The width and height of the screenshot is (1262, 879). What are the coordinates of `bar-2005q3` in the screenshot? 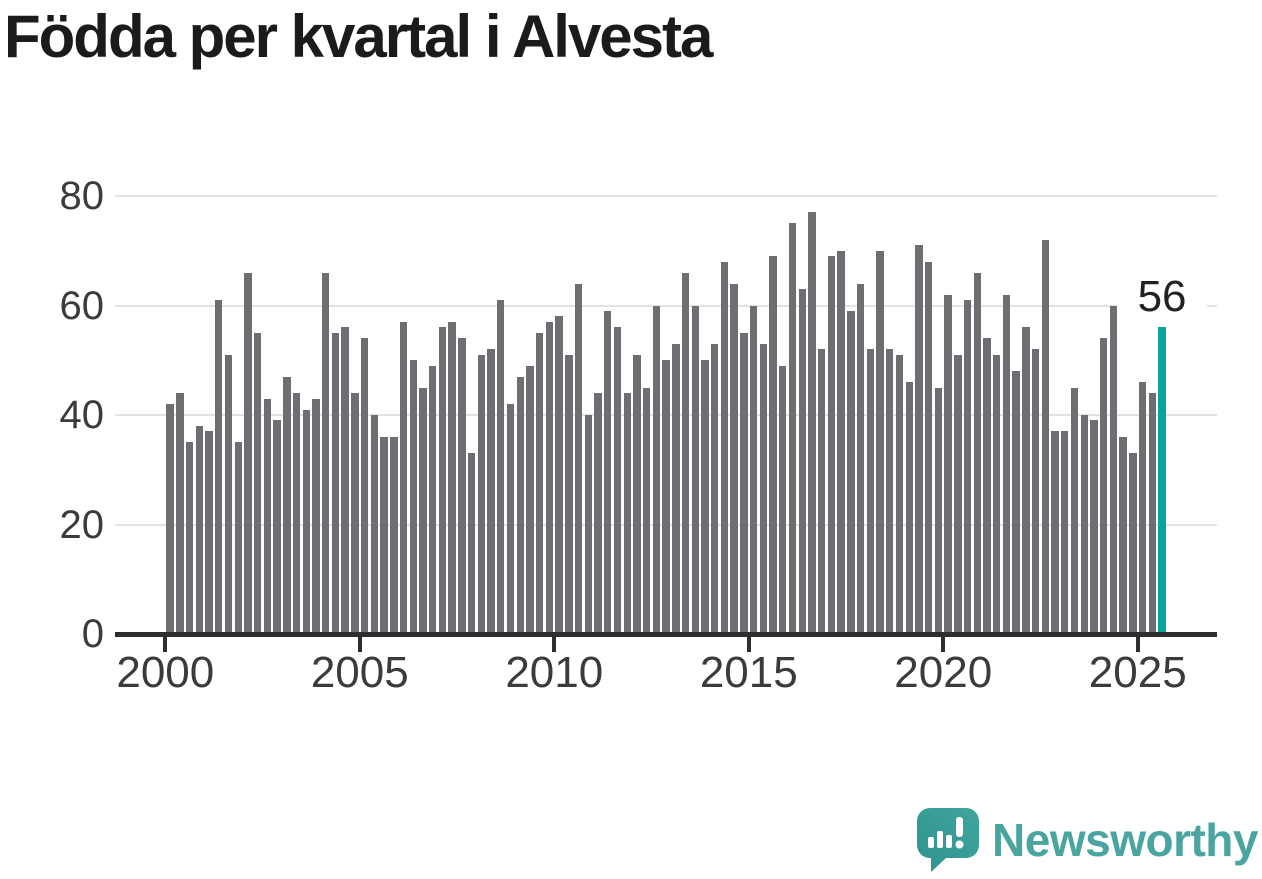 It's located at (384, 535).